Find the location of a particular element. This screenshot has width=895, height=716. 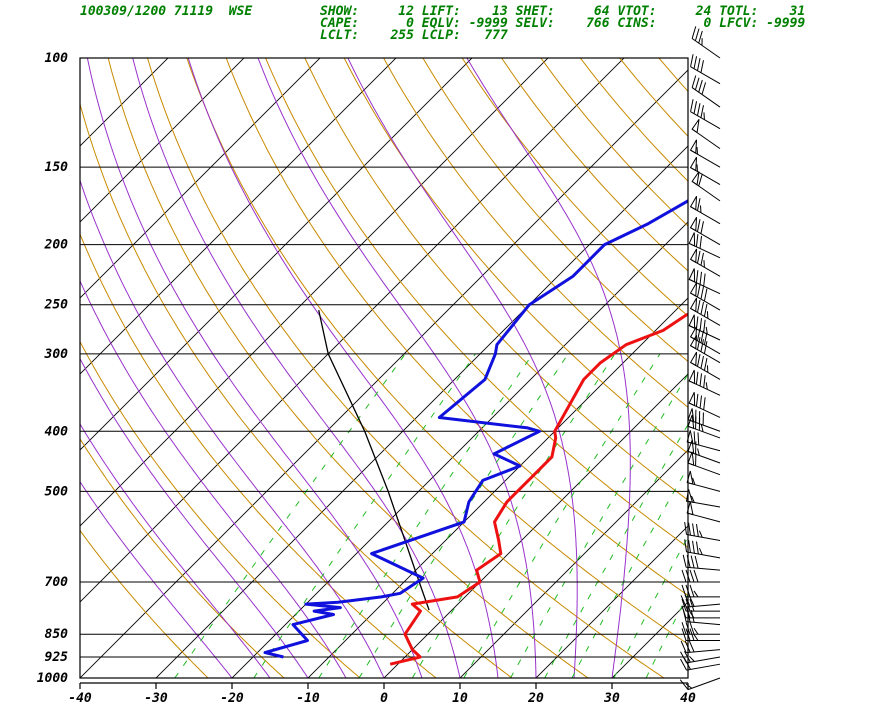

stability-indices-line-3: LCLT: 255 LCLP: 777 is located at coordinates (414, 35).